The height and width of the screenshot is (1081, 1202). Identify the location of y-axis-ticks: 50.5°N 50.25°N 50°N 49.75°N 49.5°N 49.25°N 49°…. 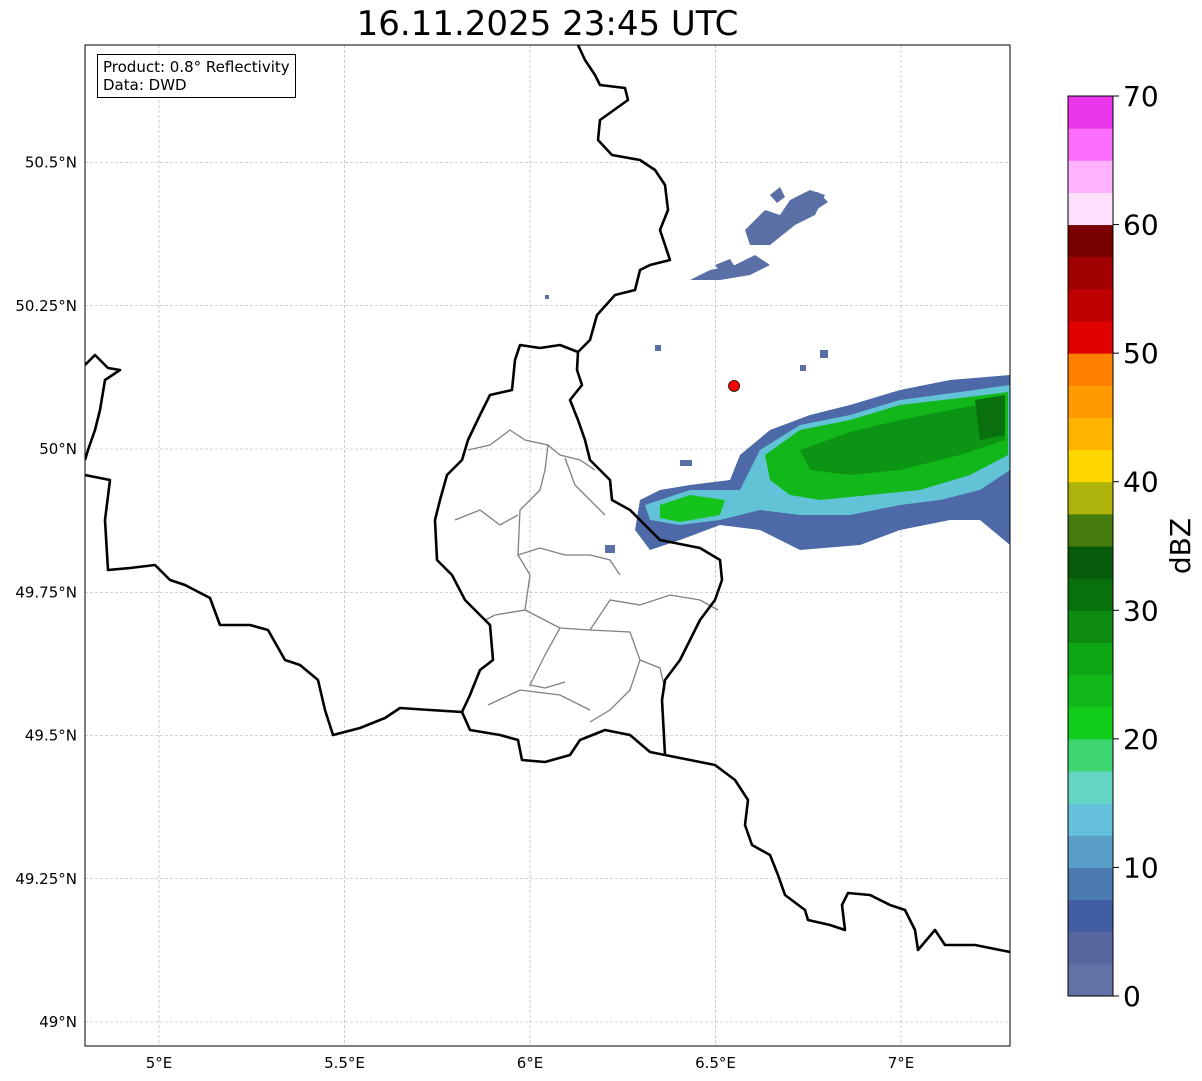
(46, 593).